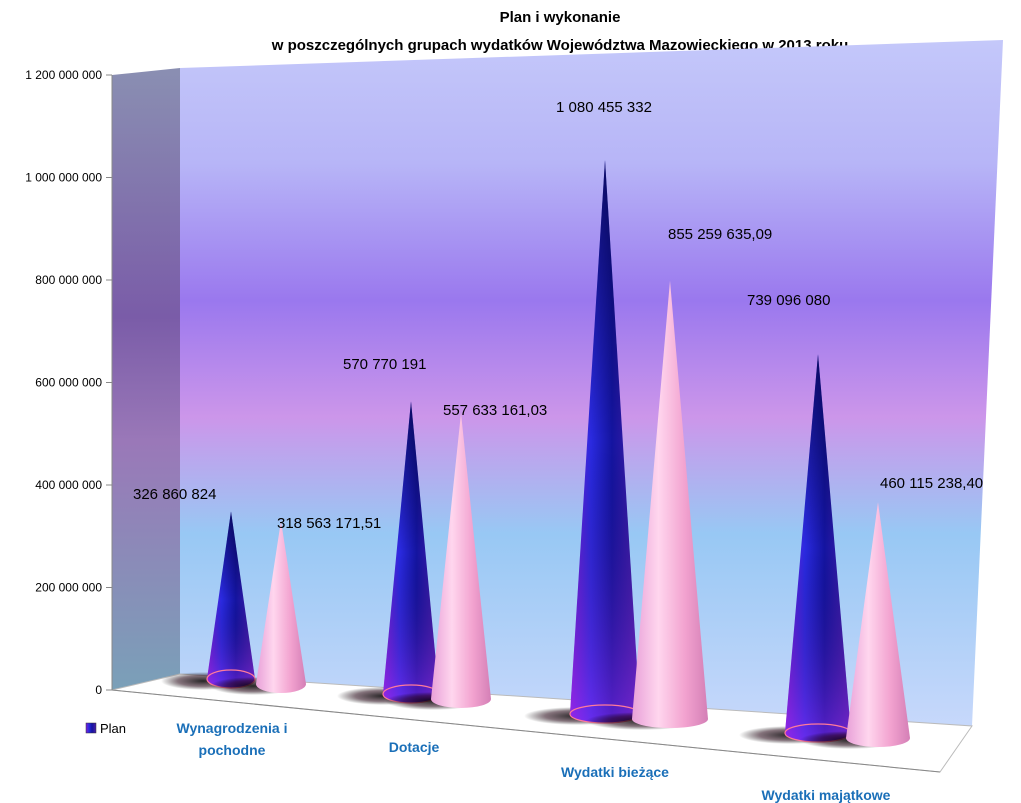  I want to click on y-tick-label: 400 000 000, so click(68, 485).